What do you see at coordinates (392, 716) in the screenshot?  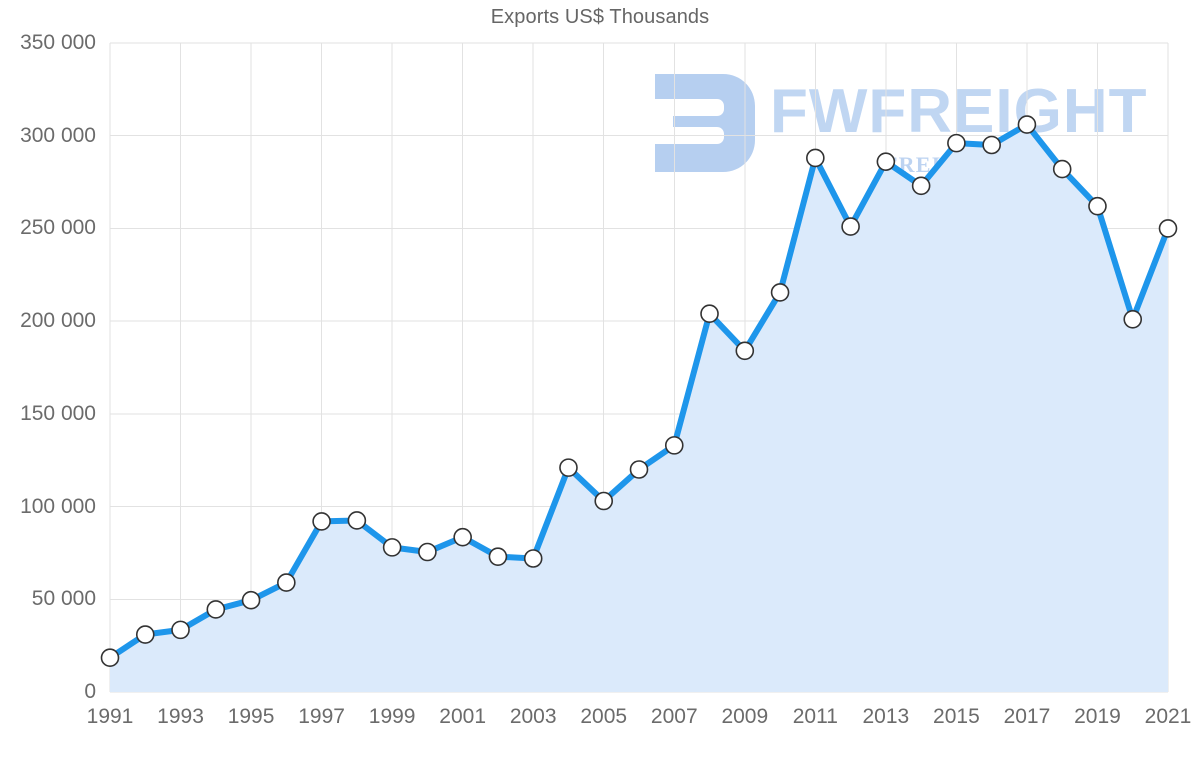 I see `x-axis-tick-label: 1999` at bounding box center [392, 716].